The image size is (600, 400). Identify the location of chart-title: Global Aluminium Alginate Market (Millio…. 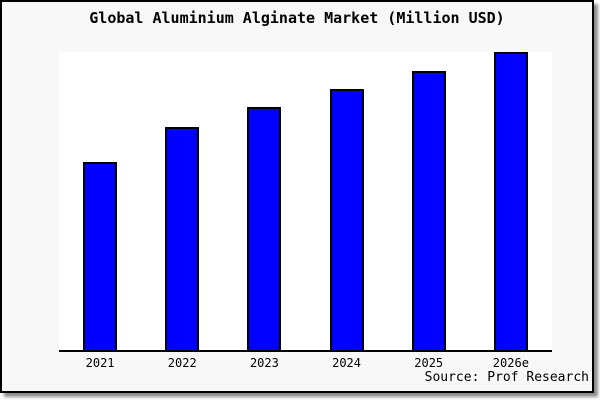
(297, 18).